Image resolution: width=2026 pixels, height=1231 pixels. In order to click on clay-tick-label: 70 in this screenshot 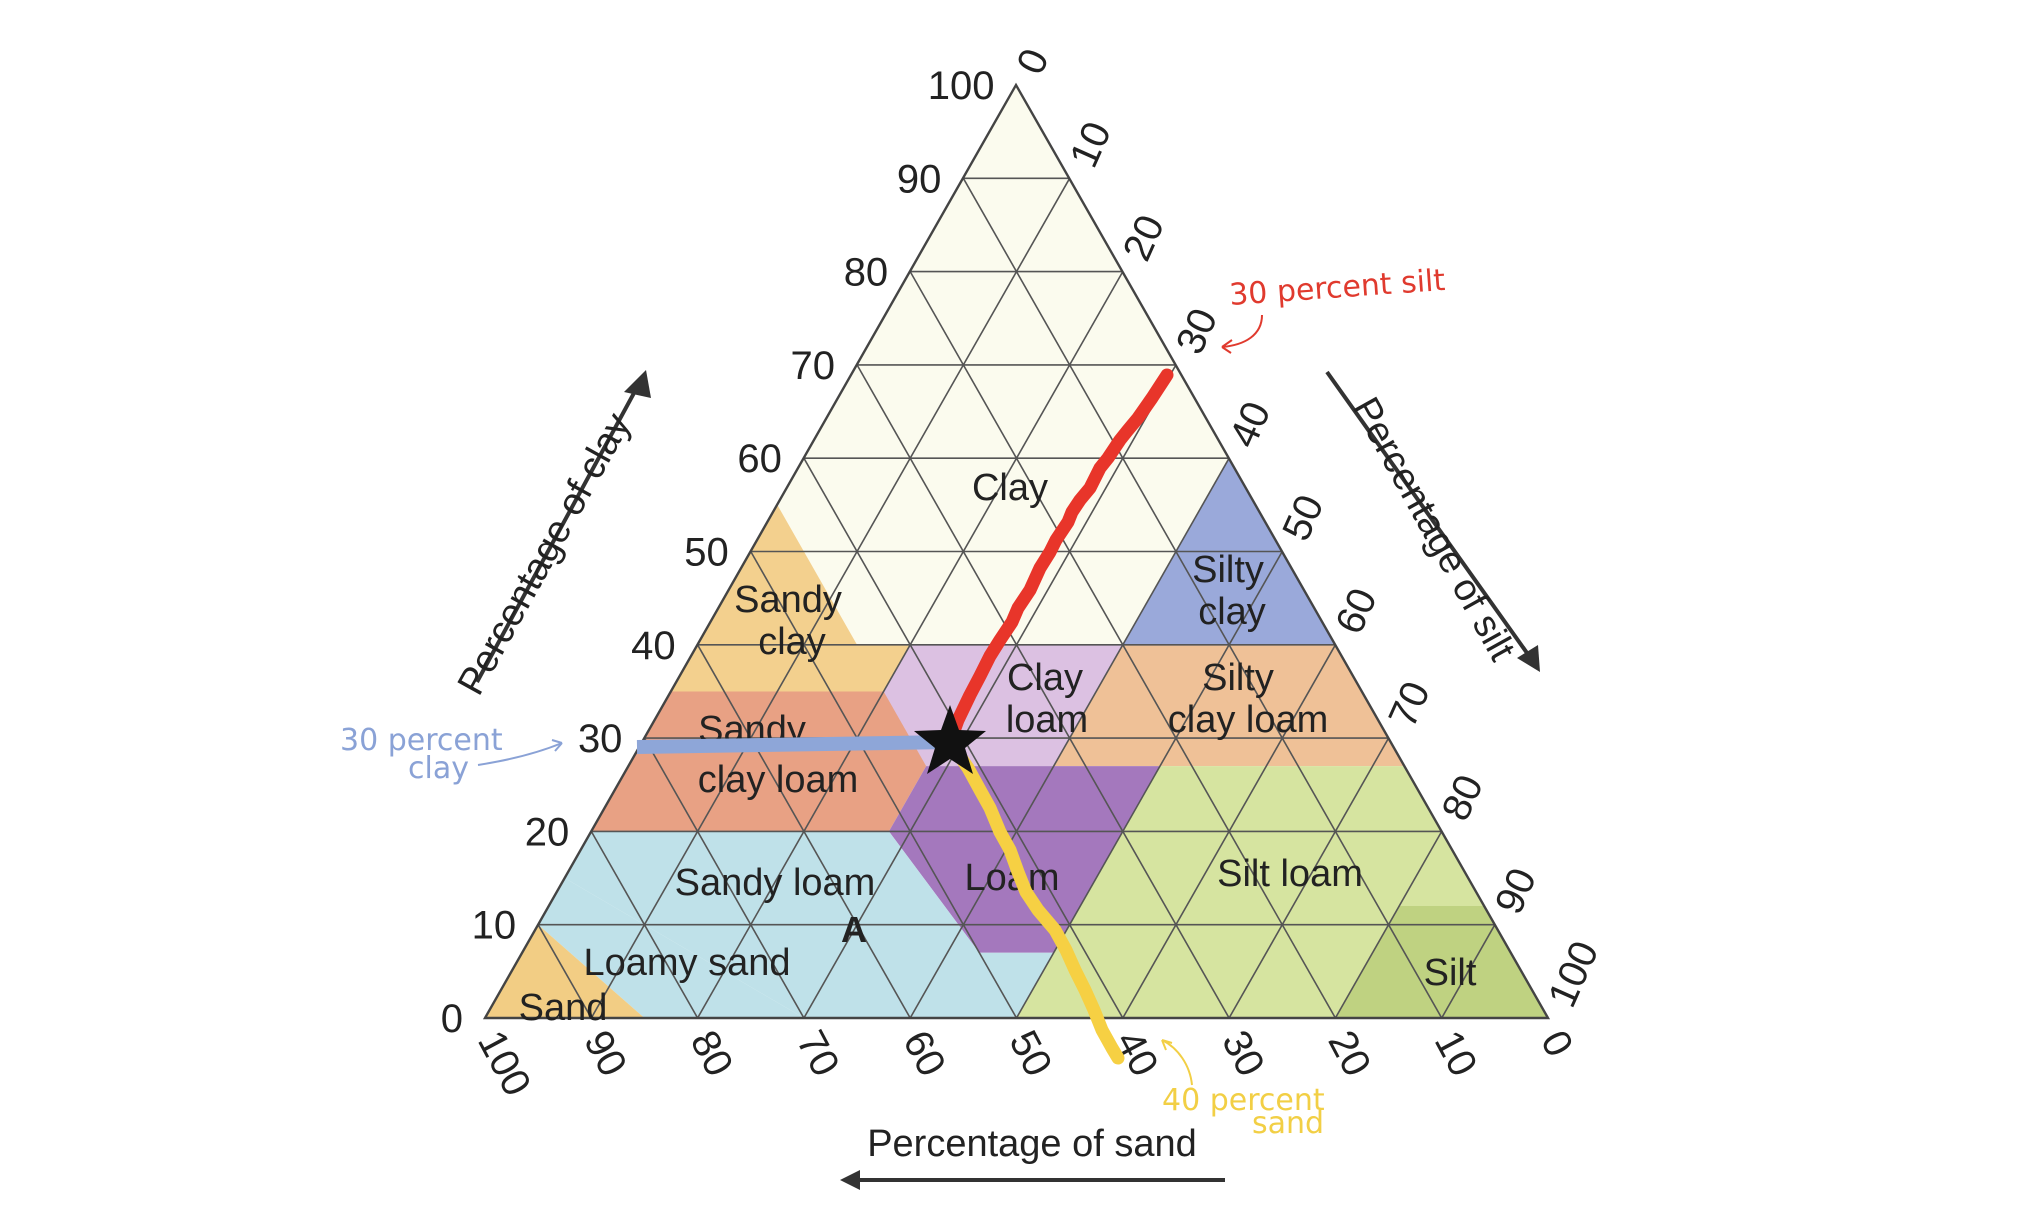, I will do `click(813, 366)`.